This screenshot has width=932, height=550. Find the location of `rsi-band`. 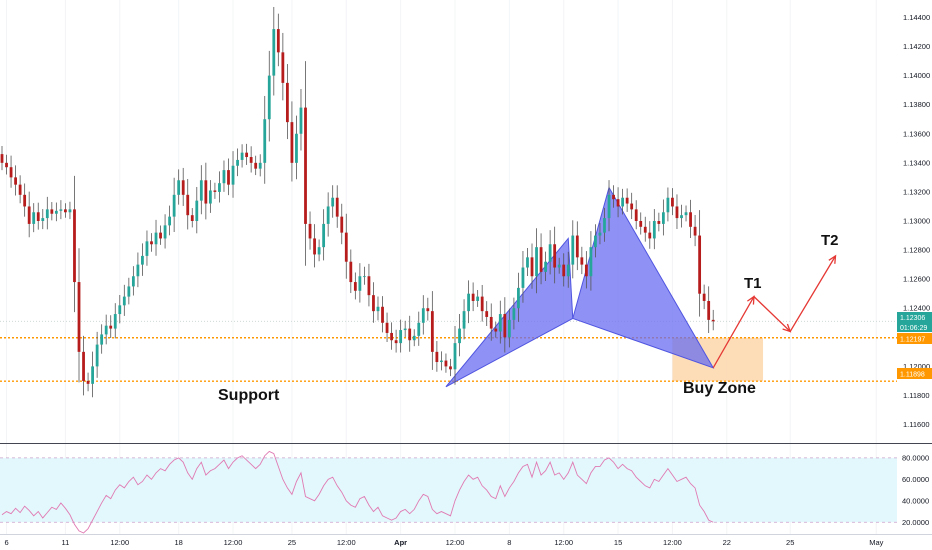

rsi-band is located at coordinates (448, 490).